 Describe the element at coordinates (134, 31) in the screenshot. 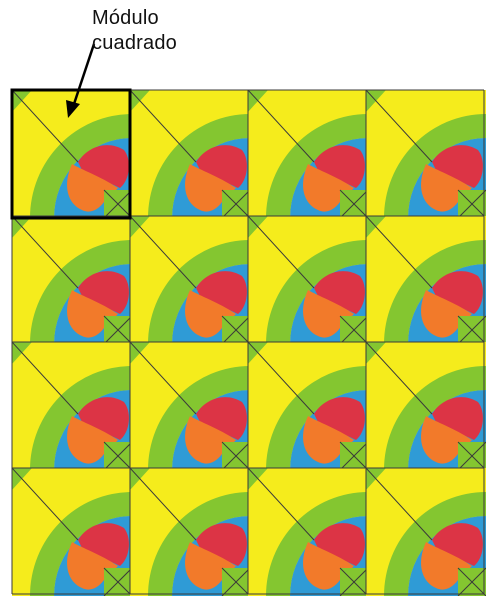

I see `module-label: Módulo cuadrado` at that location.